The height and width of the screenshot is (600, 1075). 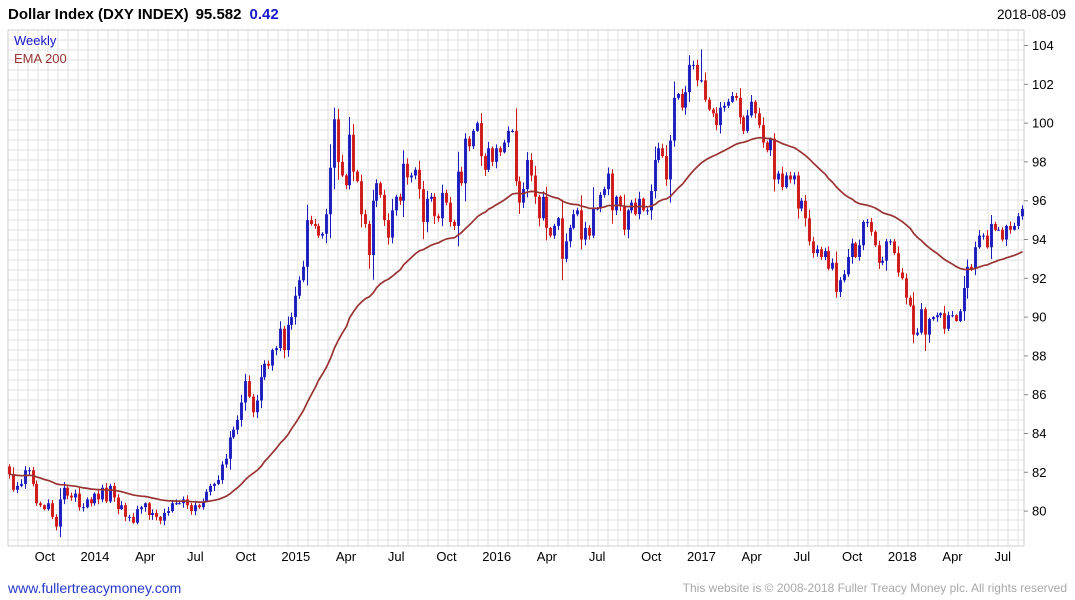 I want to click on y-axis-label: 104, so click(x=1043, y=45).